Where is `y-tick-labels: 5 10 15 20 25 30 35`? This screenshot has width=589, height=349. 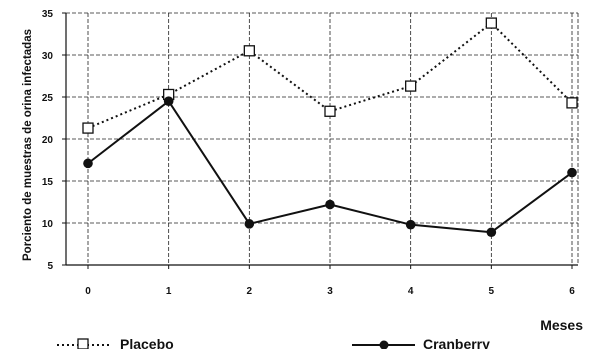
y-tick-labels: 5 10 15 20 25 30 35 is located at coordinates (48, 140).